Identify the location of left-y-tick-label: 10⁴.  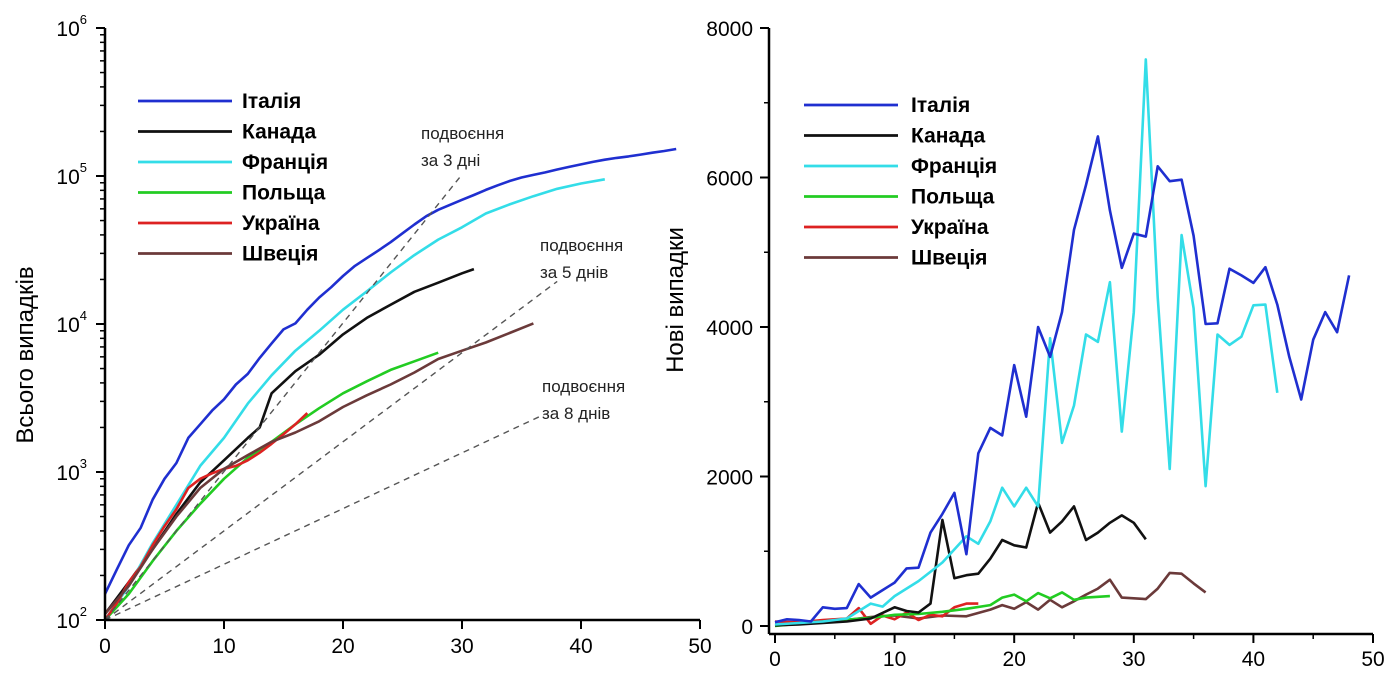
(71, 322).